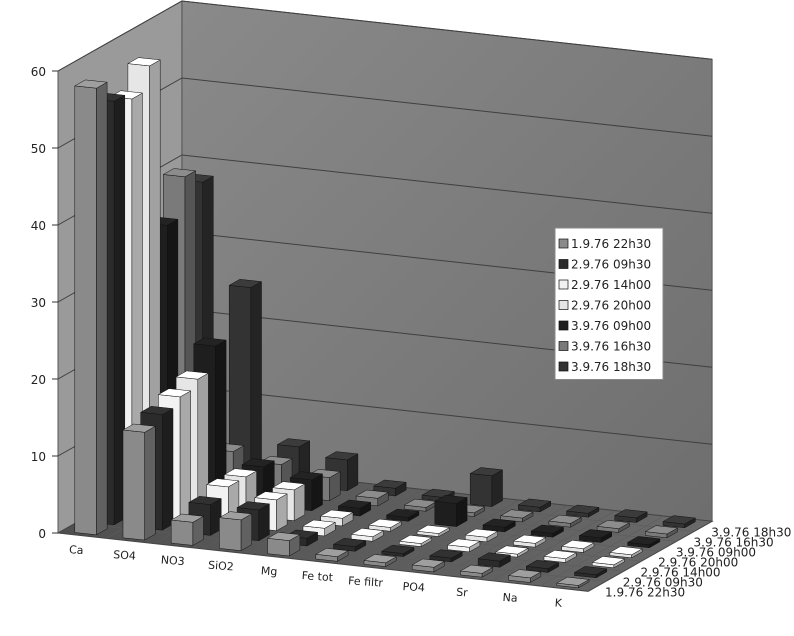 This screenshot has height=636, width=794. Describe the element at coordinates (510, 598) in the screenshot. I see `x-tick-label: Na` at that location.